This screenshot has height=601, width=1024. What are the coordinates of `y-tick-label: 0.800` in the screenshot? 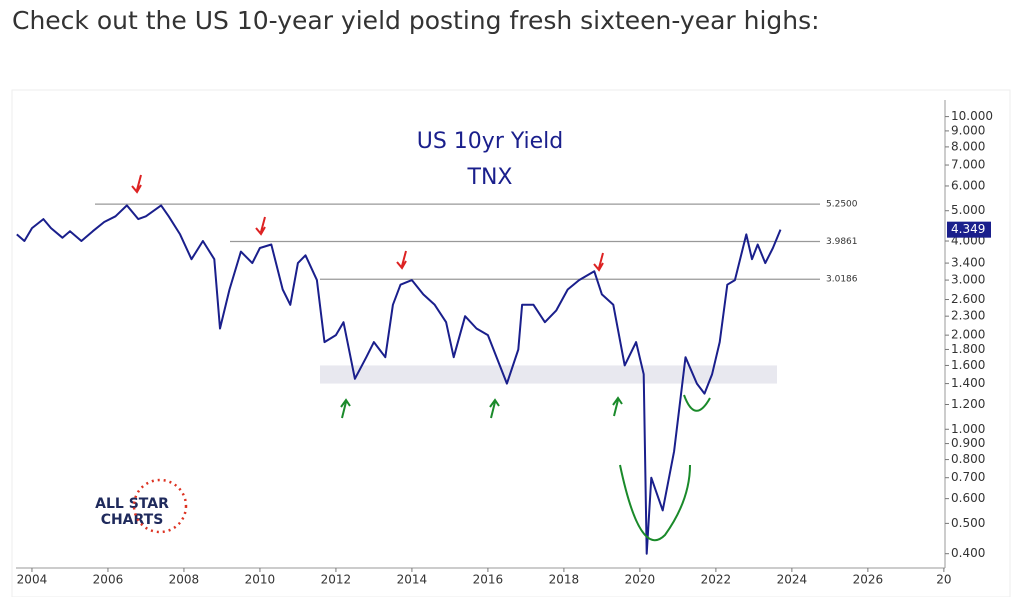 It's located at (968, 459).